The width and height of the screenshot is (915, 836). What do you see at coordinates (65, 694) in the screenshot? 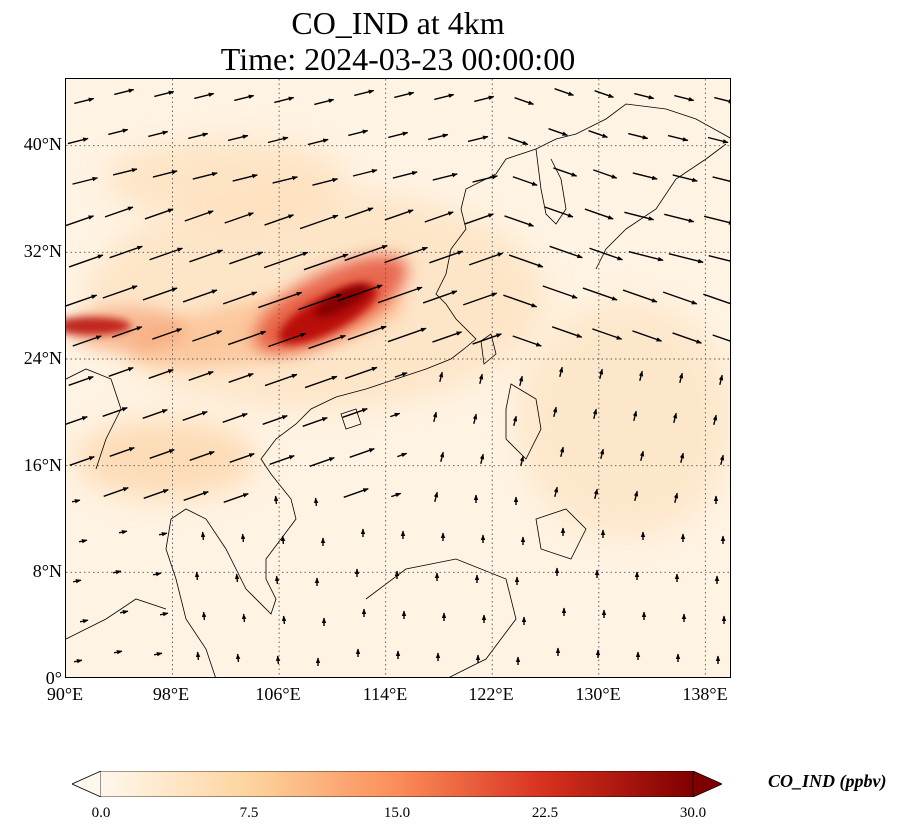
I see `lon-tick-90E: 90°E` at bounding box center [65, 694].